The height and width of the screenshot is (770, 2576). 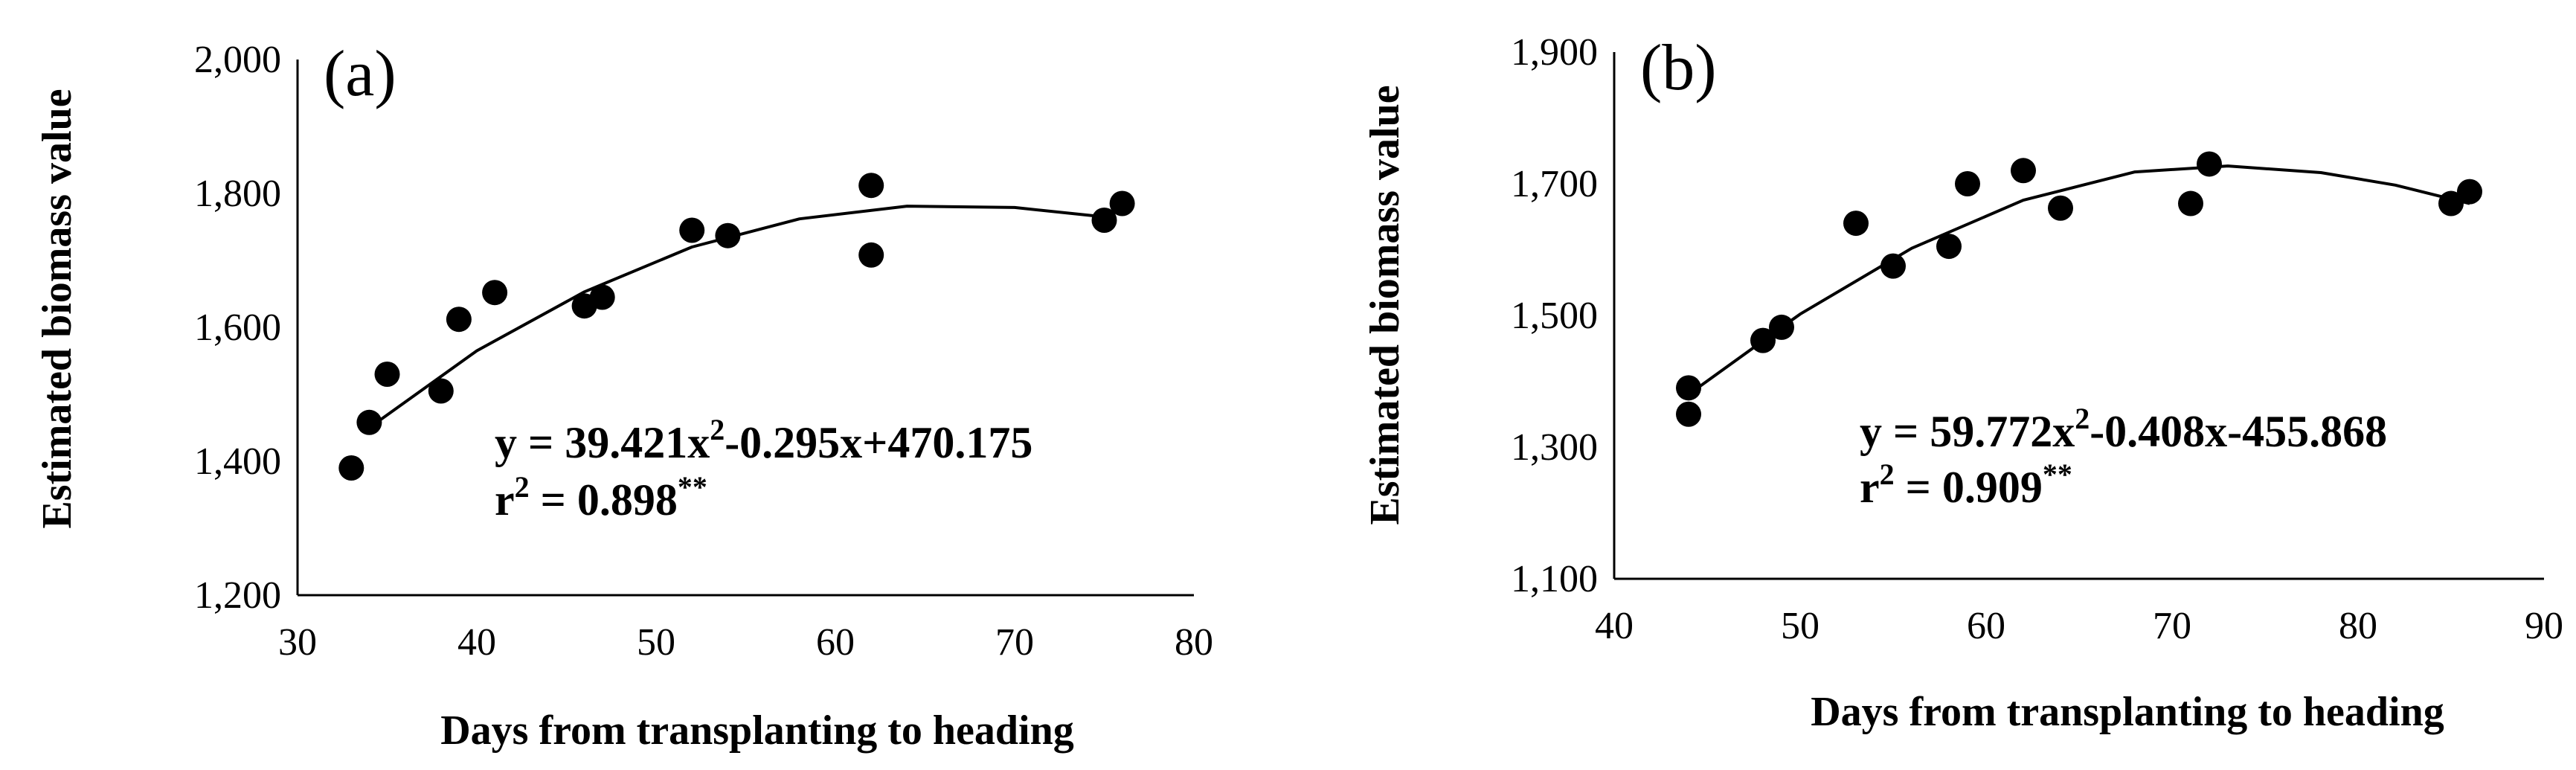 What do you see at coordinates (1800, 626) in the screenshot?
I see `chart-b-x-tick-label: 50` at bounding box center [1800, 626].